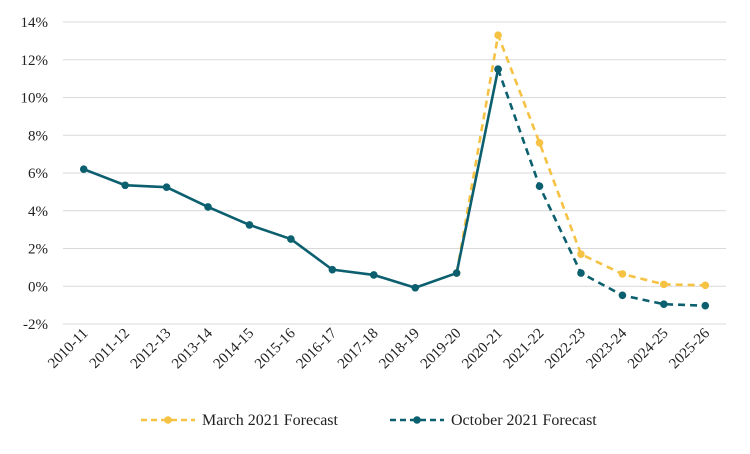 This screenshot has width=750, height=454. I want to click on y-tick-label: 6%, so click(38, 174).